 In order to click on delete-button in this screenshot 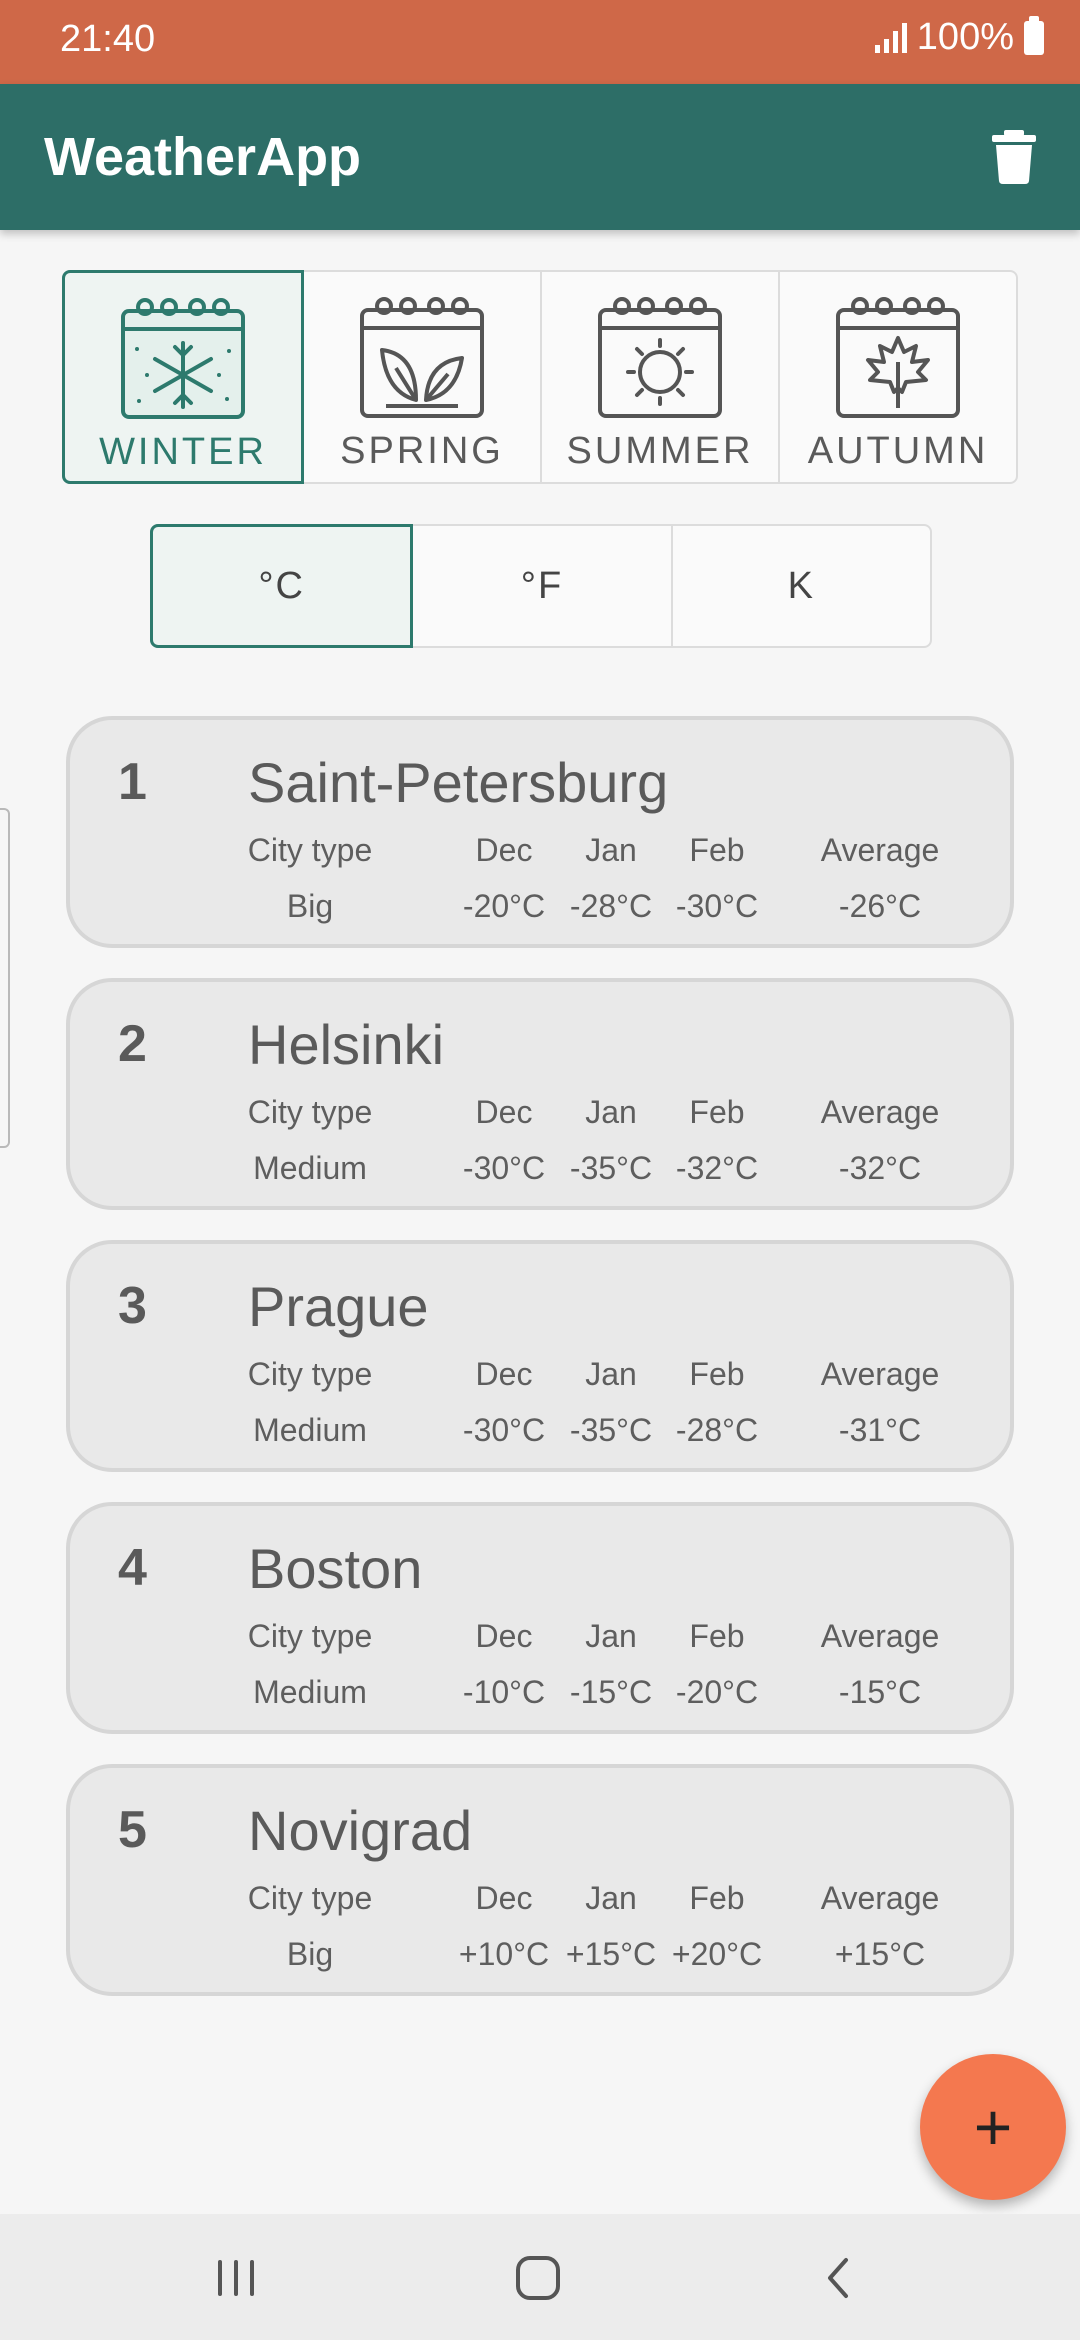, I will do `click(1014, 156)`.